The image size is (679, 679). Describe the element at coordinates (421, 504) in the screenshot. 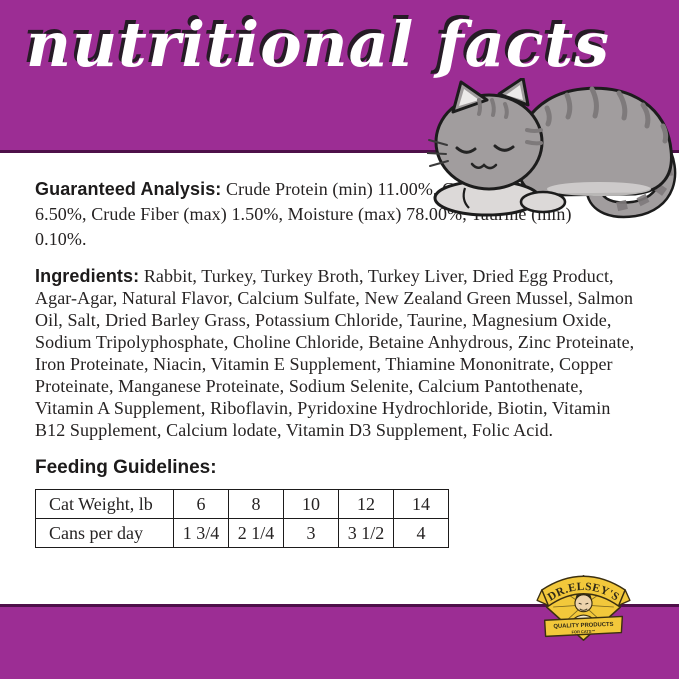

I see `table-cell: 14` at that location.